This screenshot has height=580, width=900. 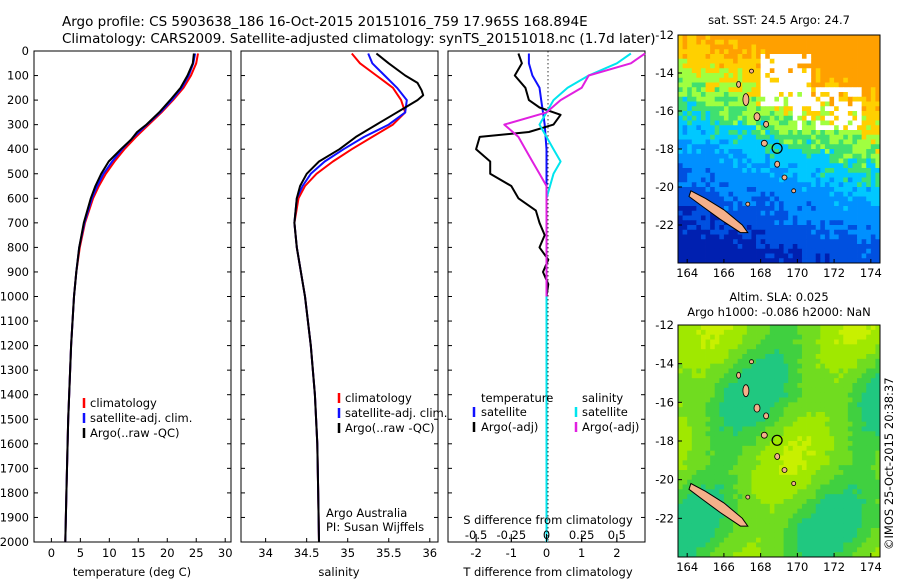 What do you see at coordinates (664, 35) in the screenshot?
I see `map-y-tick-label: -12` at bounding box center [664, 35].